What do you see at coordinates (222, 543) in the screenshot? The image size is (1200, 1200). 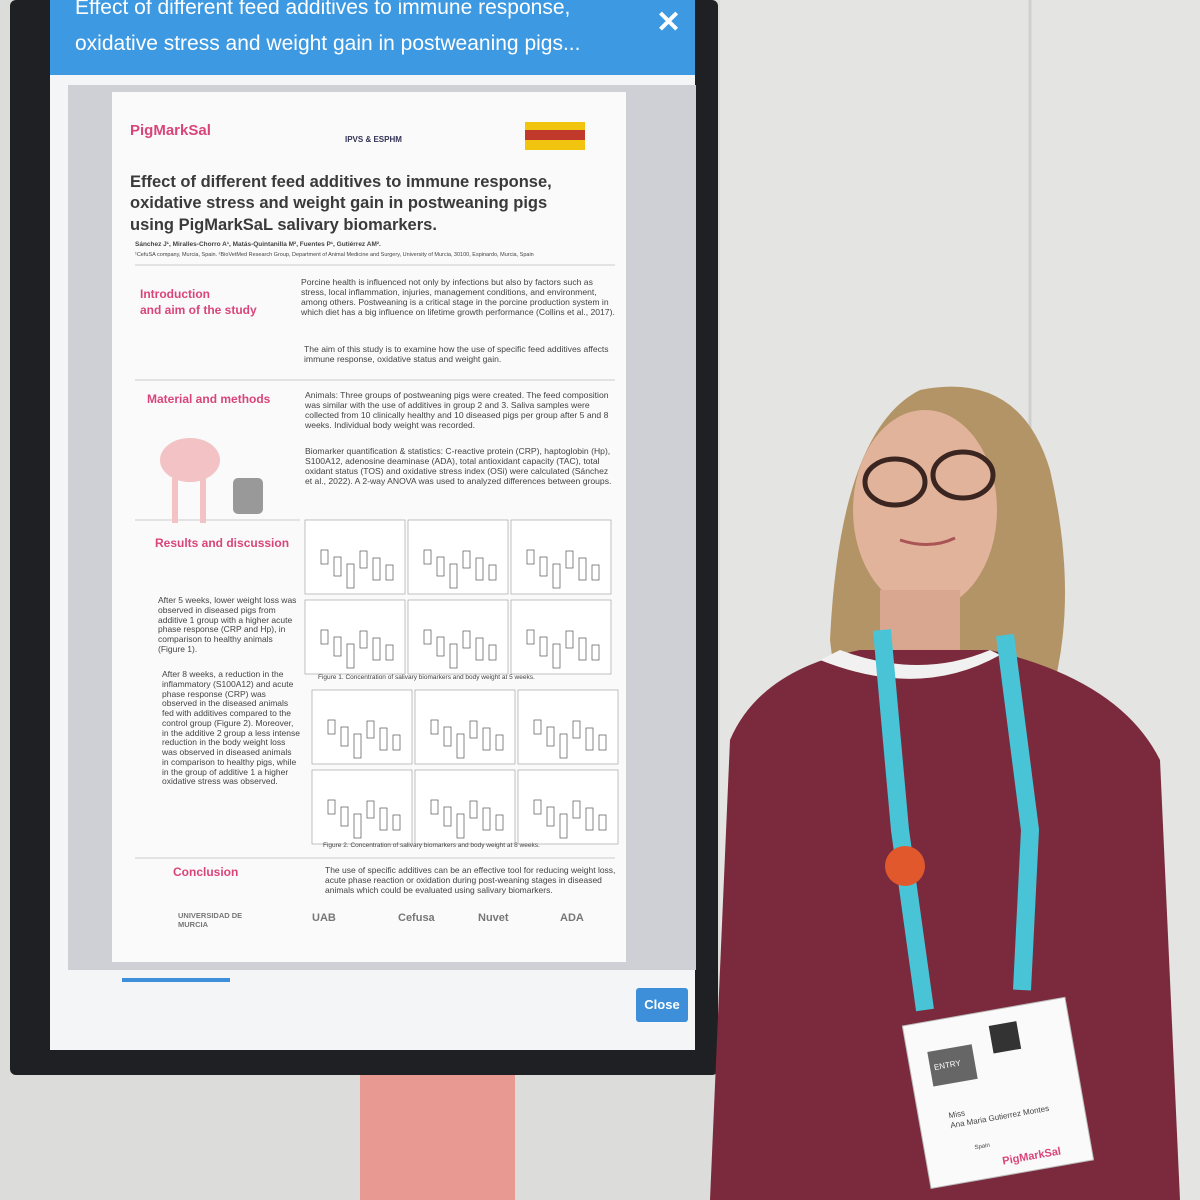 I see `section-heading: Results and discussion` at bounding box center [222, 543].